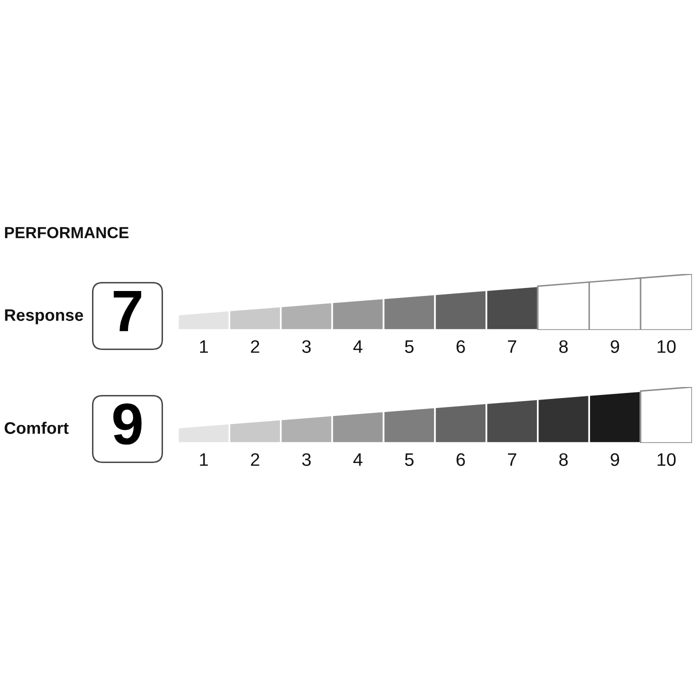 The width and height of the screenshot is (700, 700). Describe the element at coordinates (66, 232) in the screenshot. I see `chart-title: PERFORMANCE` at that location.